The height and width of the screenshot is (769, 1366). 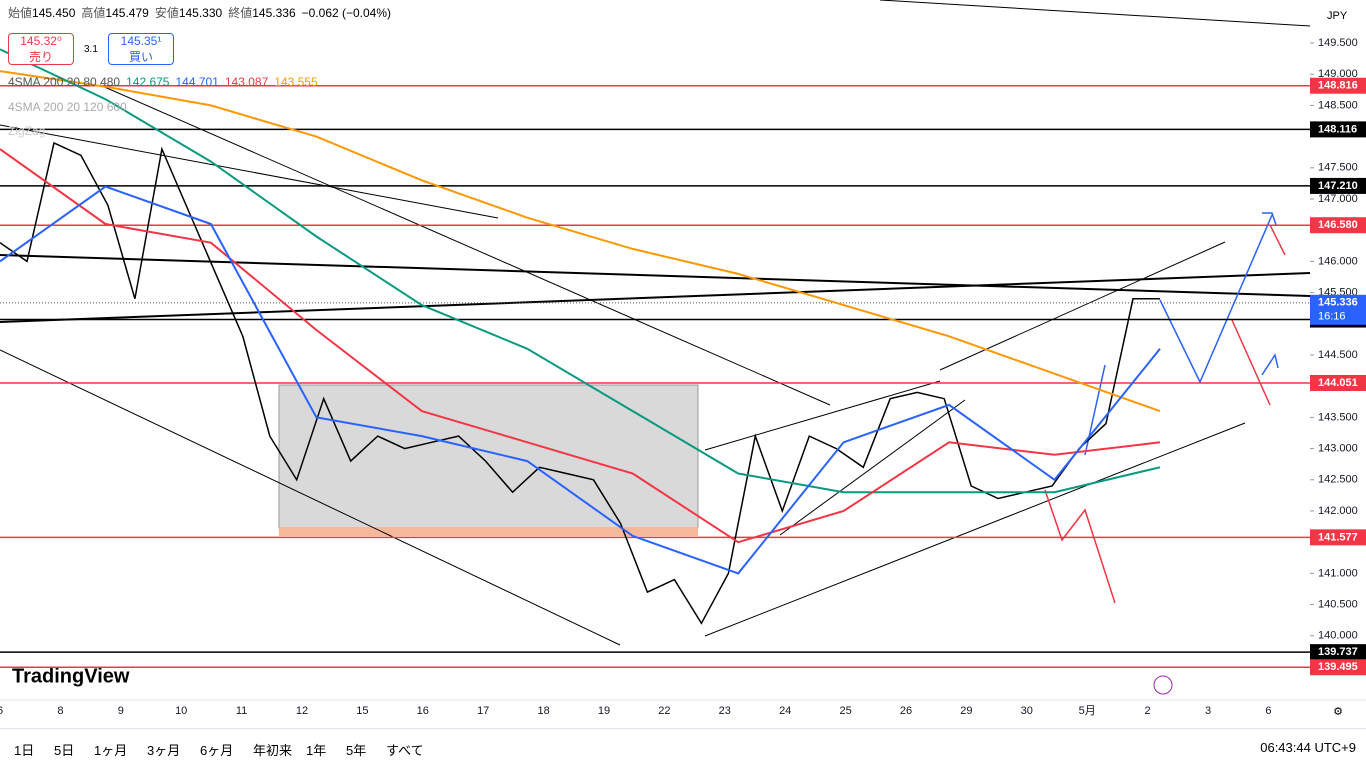 What do you see at coordinates (141, 49) in the screenshot?
I see `buy-button: 145.35¹ 買い` at bounding box center [141, 49].